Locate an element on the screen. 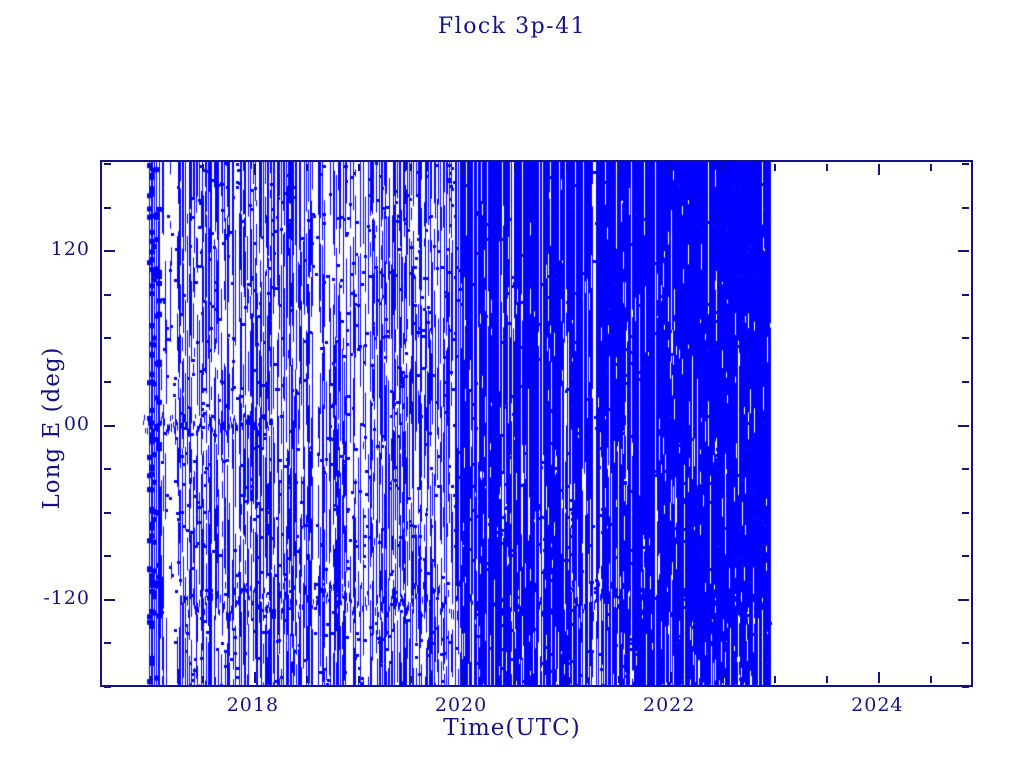 The image size is (1024, 768). x-axis-title: Time(UTC) is located at coordinates (512, 728).